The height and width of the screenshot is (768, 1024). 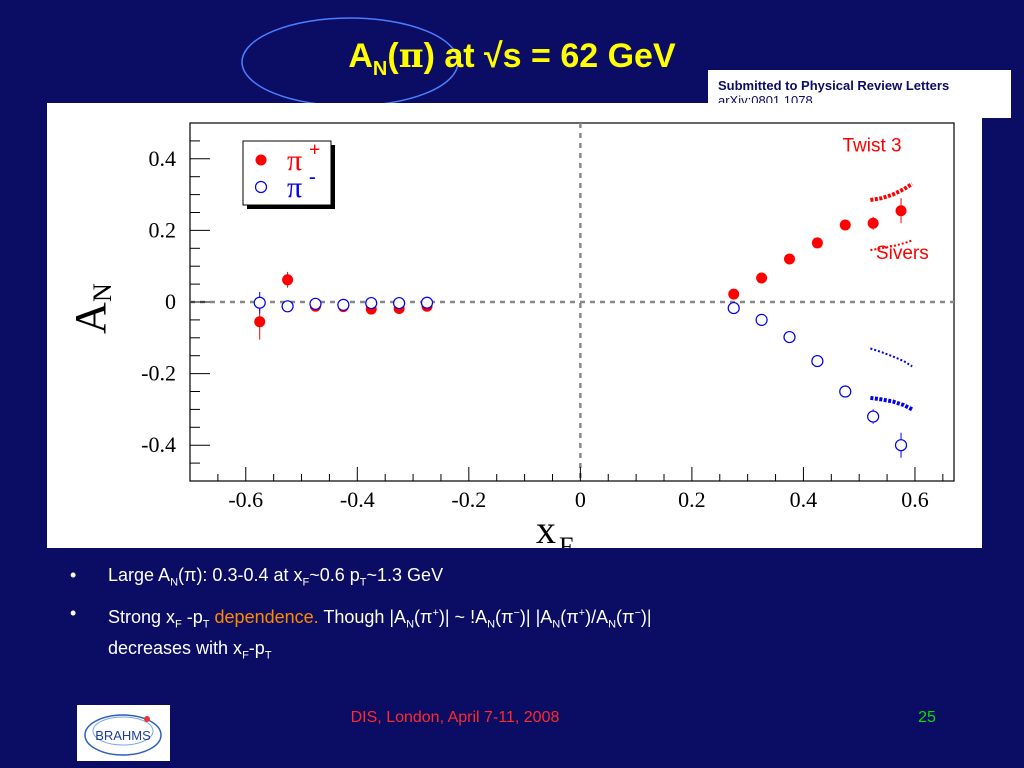 I want to click on y-axis-label-subscript: N, so click(x=102, y=292).